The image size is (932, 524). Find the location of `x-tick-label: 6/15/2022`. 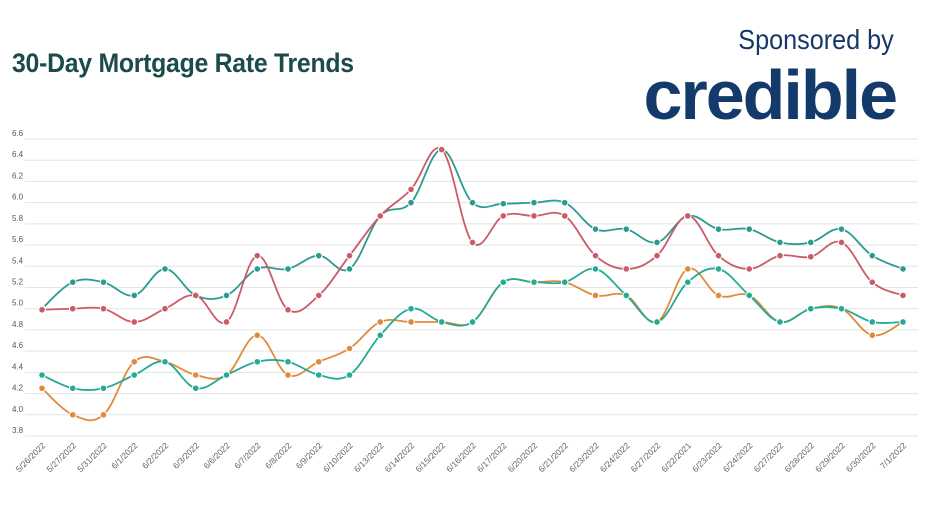

x-tick-label: 6/15/2022 is located at coordinates (430, 457).